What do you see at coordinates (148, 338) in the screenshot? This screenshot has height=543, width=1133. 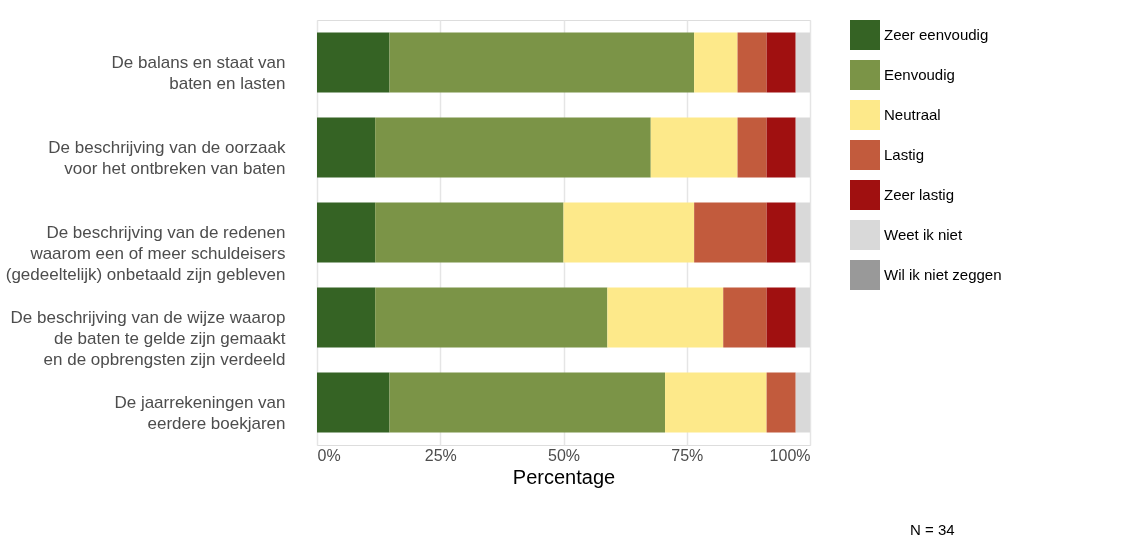 I see `y-tick-label: De beschrijving van de wijze waarop de baten te gelde zijn gemaakt en de opbrengsten zijn verdeeld` at bounding box center [148, 338].